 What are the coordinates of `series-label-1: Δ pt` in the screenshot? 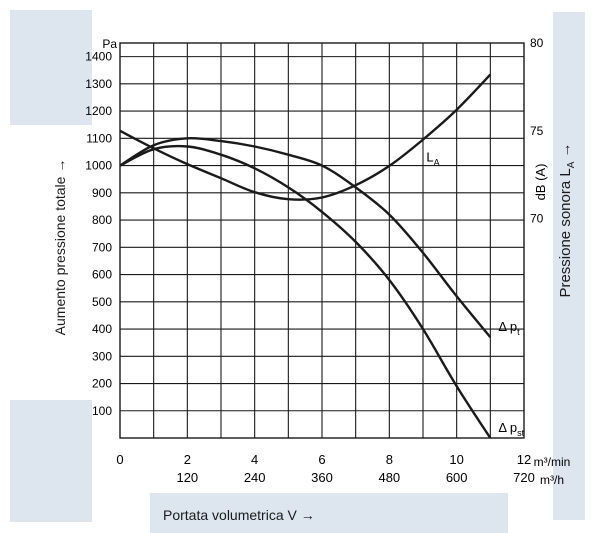 It's located at (509, 328).